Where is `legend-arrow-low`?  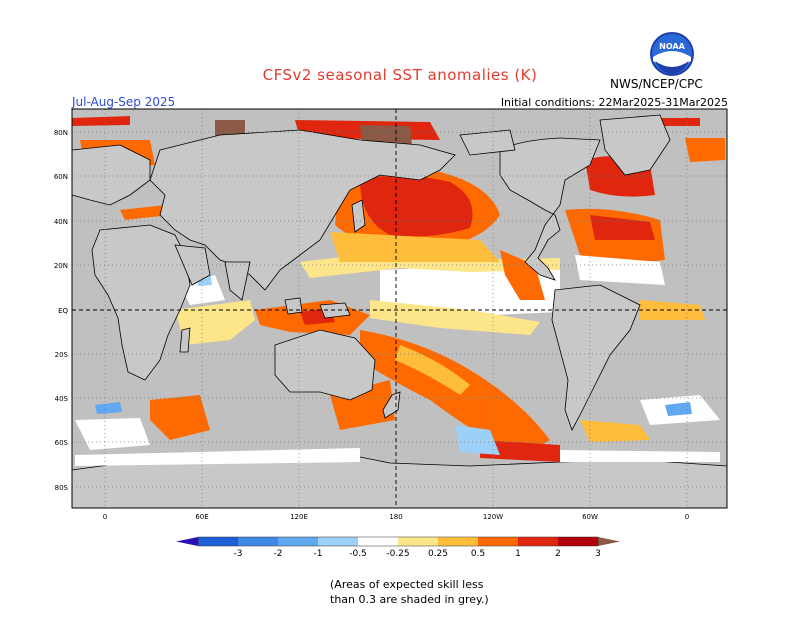 legend-arrow-low is located at coordinates (187, 541).